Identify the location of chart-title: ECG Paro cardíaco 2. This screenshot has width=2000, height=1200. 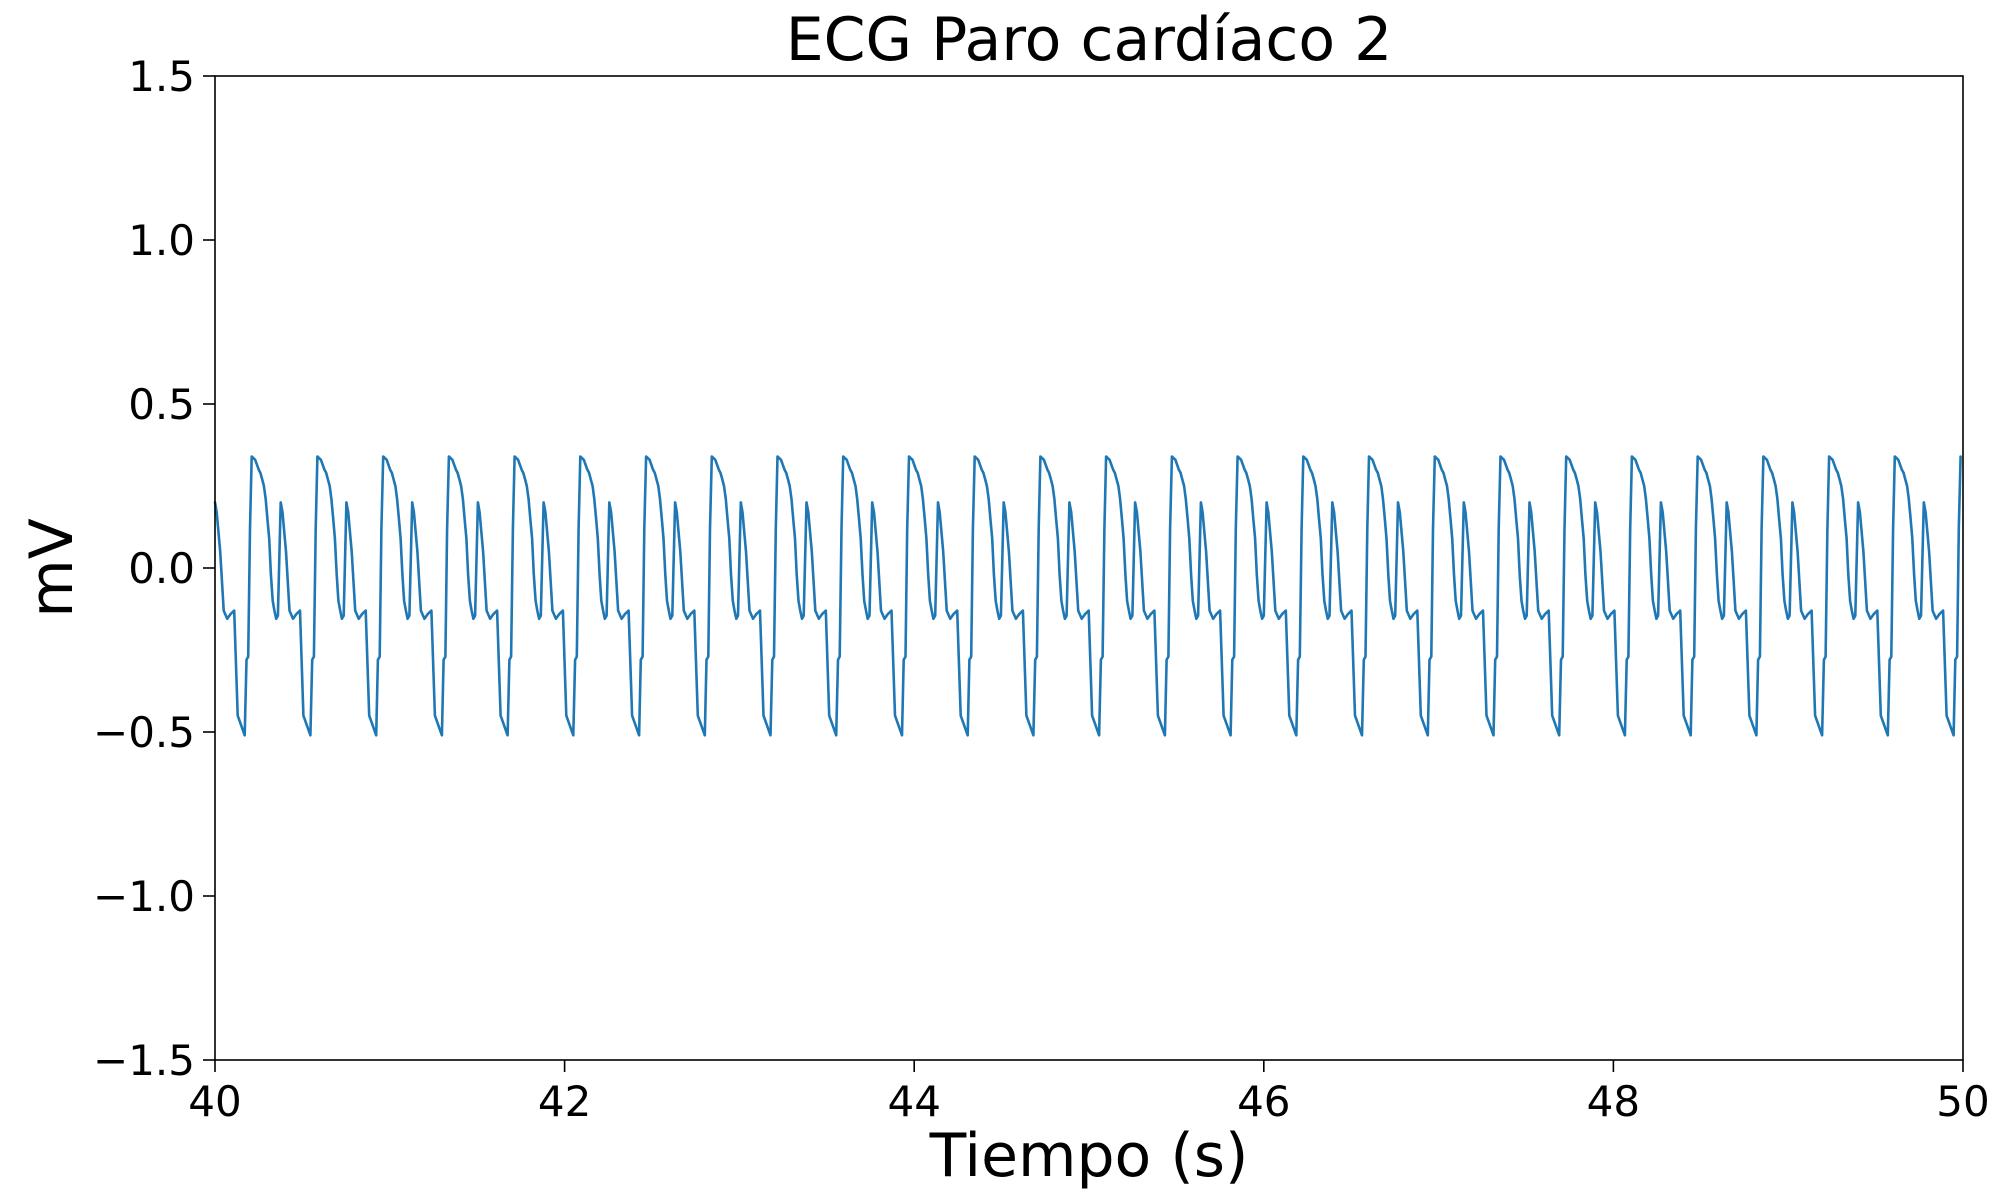
(1089, 40).